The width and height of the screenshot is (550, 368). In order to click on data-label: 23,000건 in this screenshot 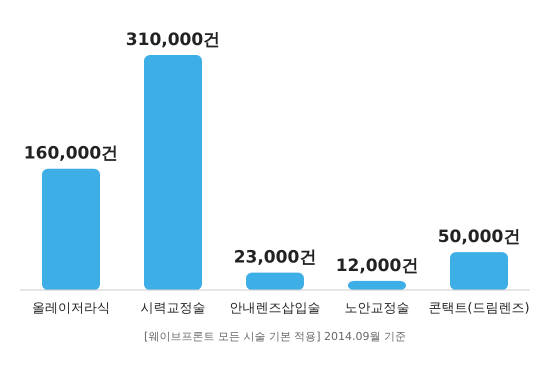, I will do `click(275, 258)`.